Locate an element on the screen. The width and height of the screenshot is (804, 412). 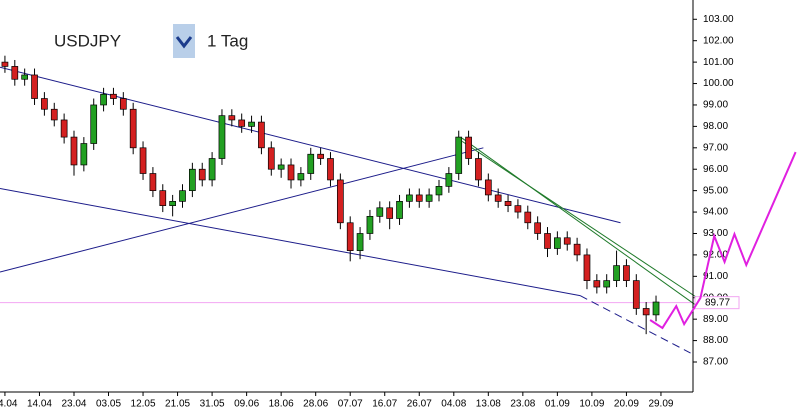
y-tick-label: 101.00 is located at coordinates (718, 62).